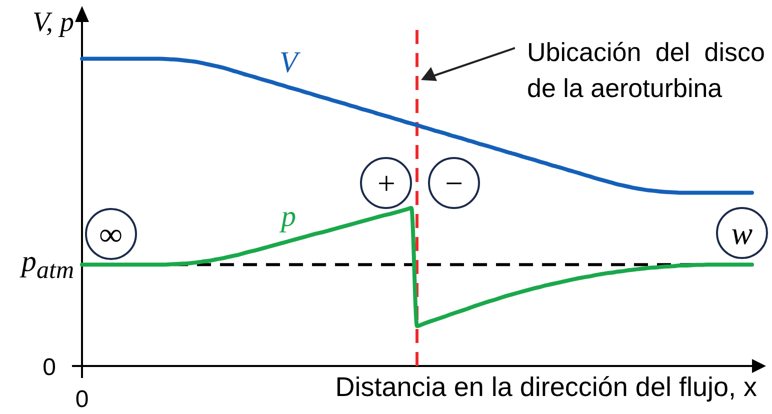 The width and height of the screenshot is (772, 414). Describe the element at coordinates (110, 234) in the screenshot. I see `annotation: ∞` at that location.